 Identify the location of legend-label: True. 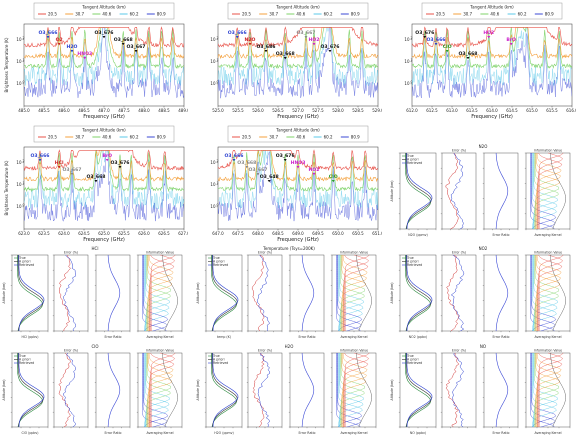
(216, 356).